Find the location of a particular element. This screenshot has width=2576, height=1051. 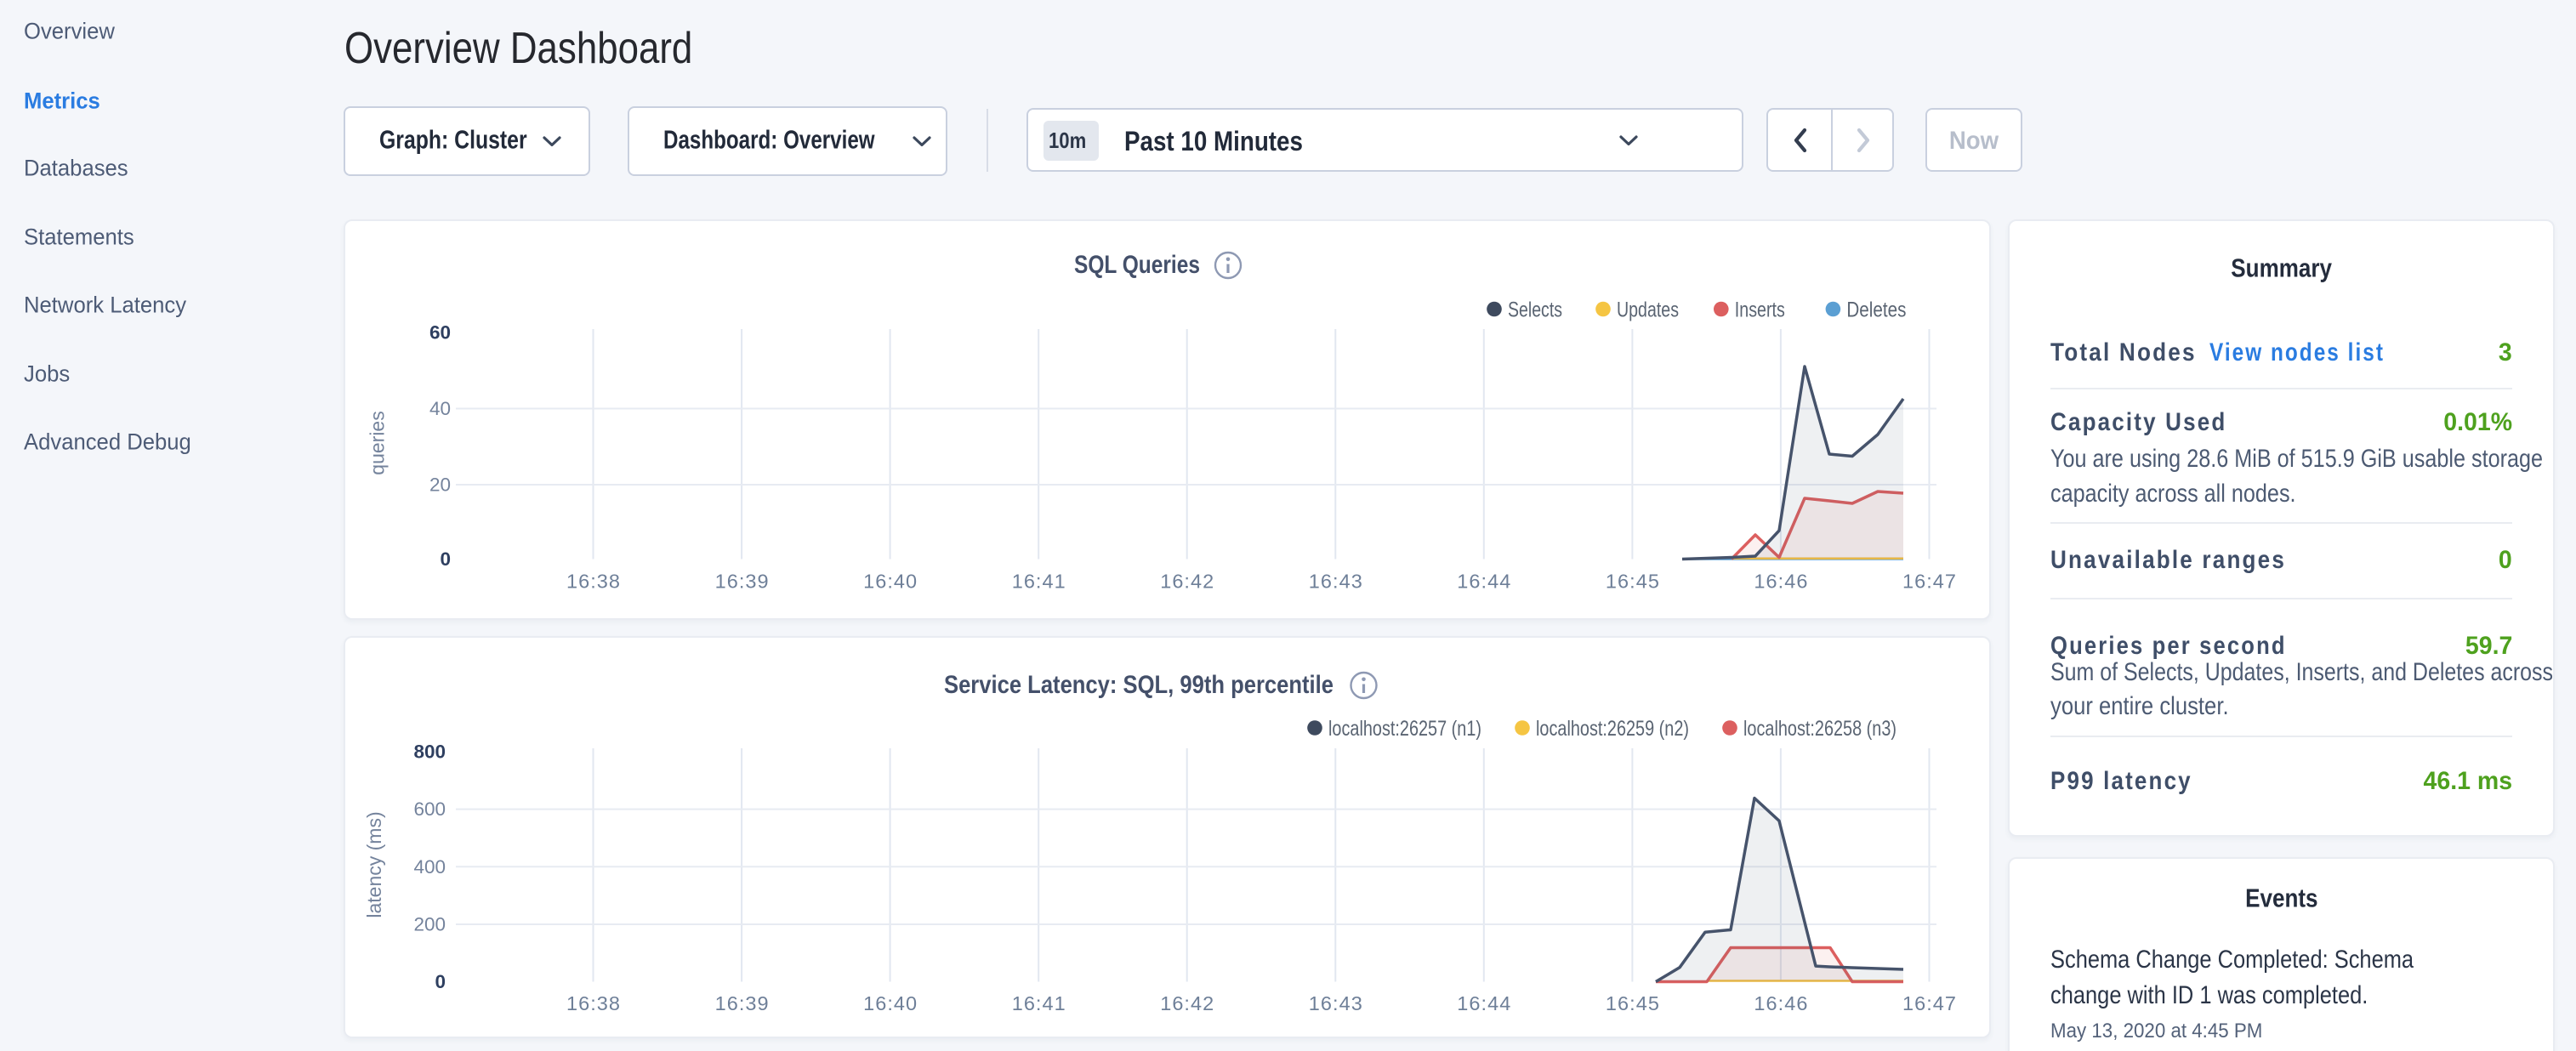

svg-text: 600 is located at coordinates (429, 809).